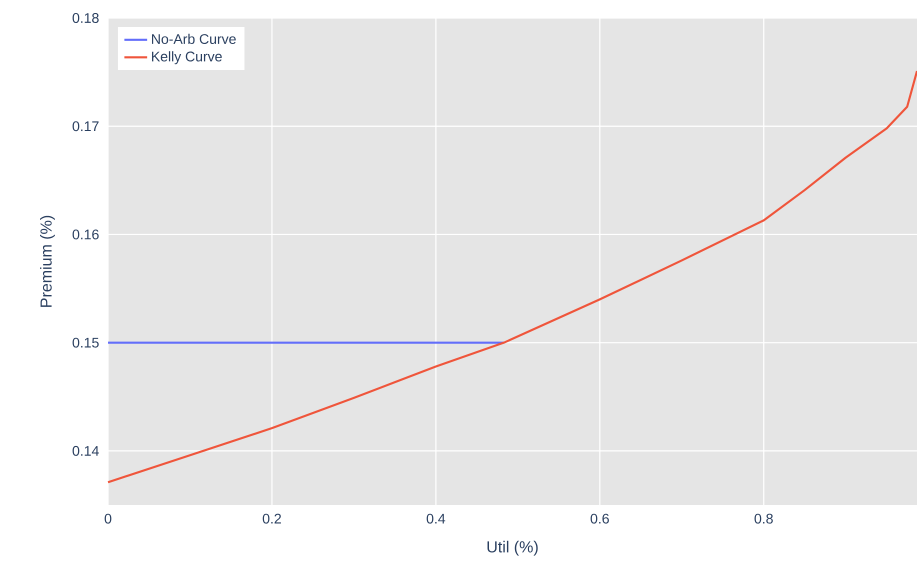  I want to click on x-tick-label: 0.2, so click(271, 519).